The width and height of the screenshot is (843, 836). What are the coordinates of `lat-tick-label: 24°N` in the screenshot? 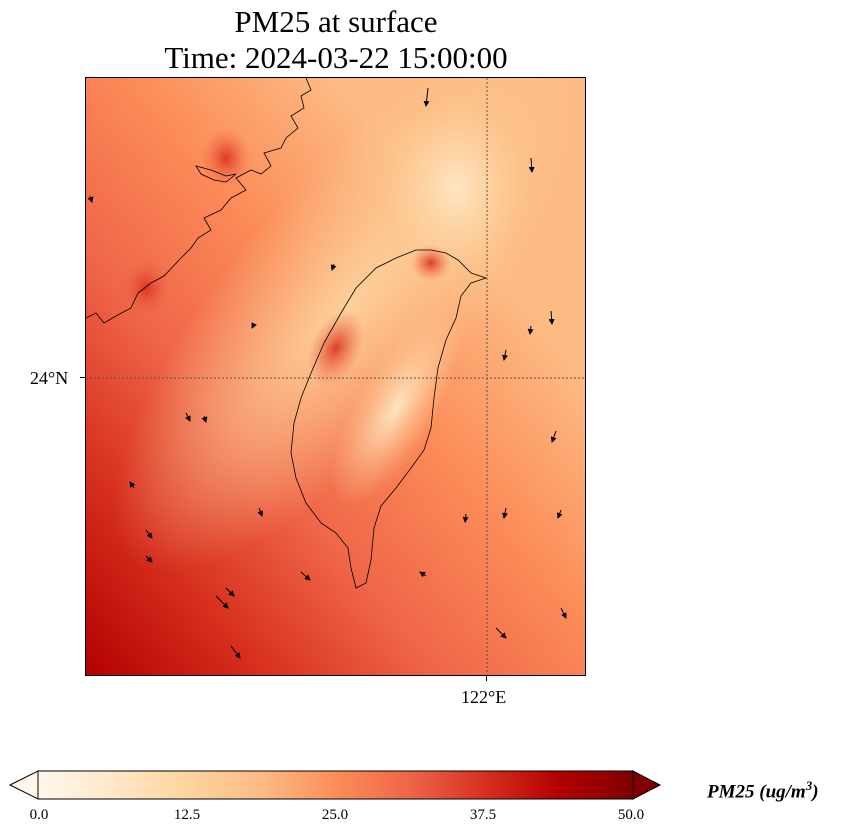 It's located at (49, 378).